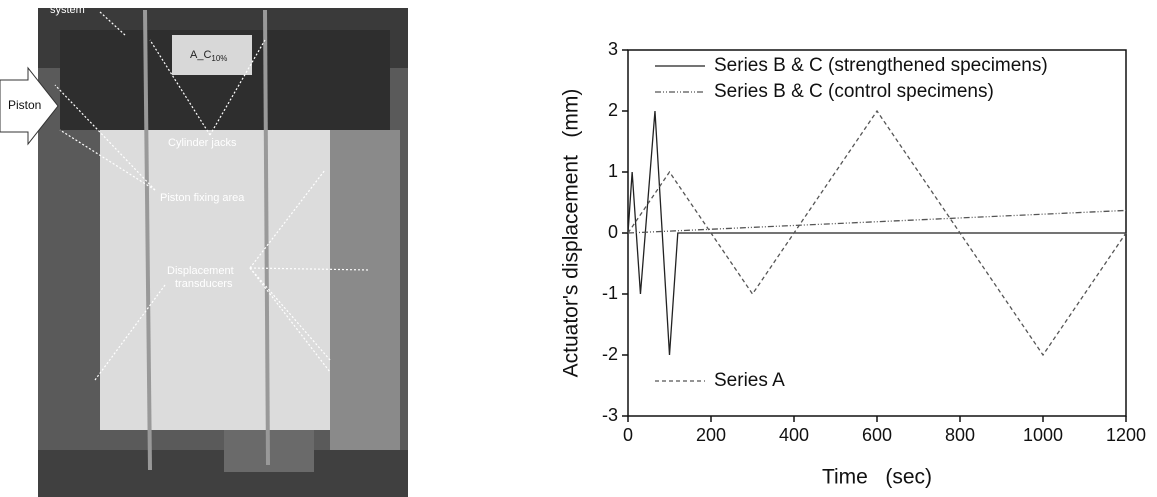 The width and height of the screenshot is (1157, 497). Describe the element at coordinates (628, 435) in the screenshot. I see `x-tick-label: 0` at that location.